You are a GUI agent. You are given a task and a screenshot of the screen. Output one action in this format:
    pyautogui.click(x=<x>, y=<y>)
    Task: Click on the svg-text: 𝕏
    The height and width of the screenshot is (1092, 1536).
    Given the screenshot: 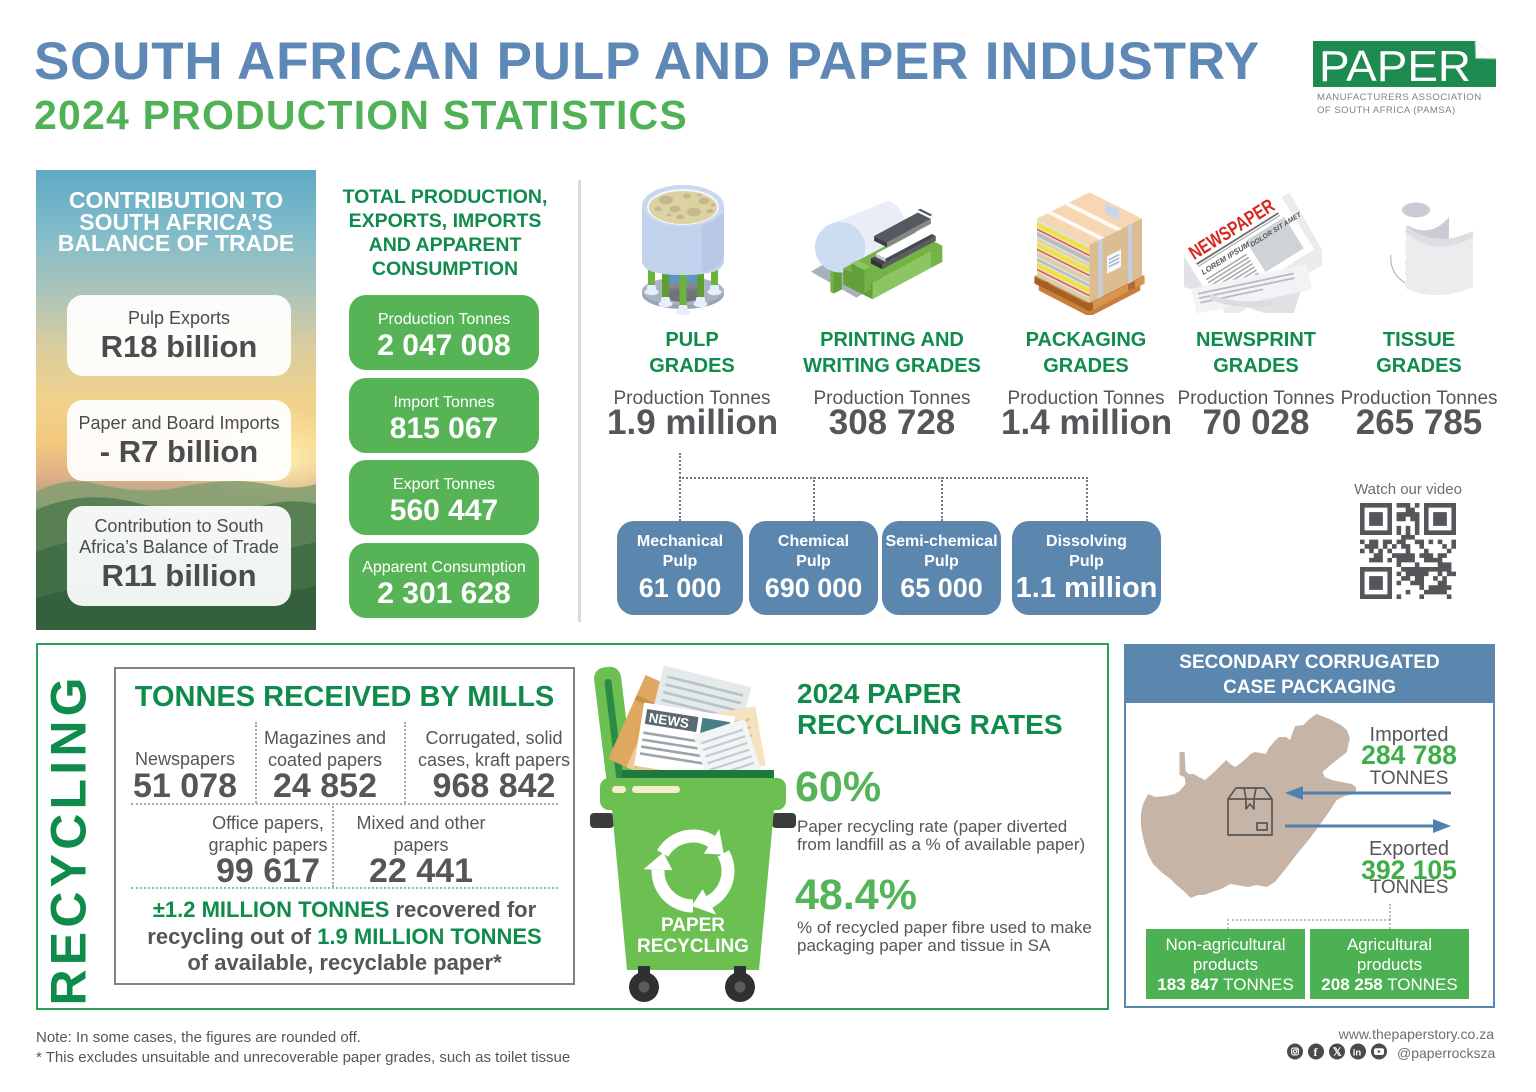 What is the action you would take?
    pyautogui.click(x=1337, y=1053)
    